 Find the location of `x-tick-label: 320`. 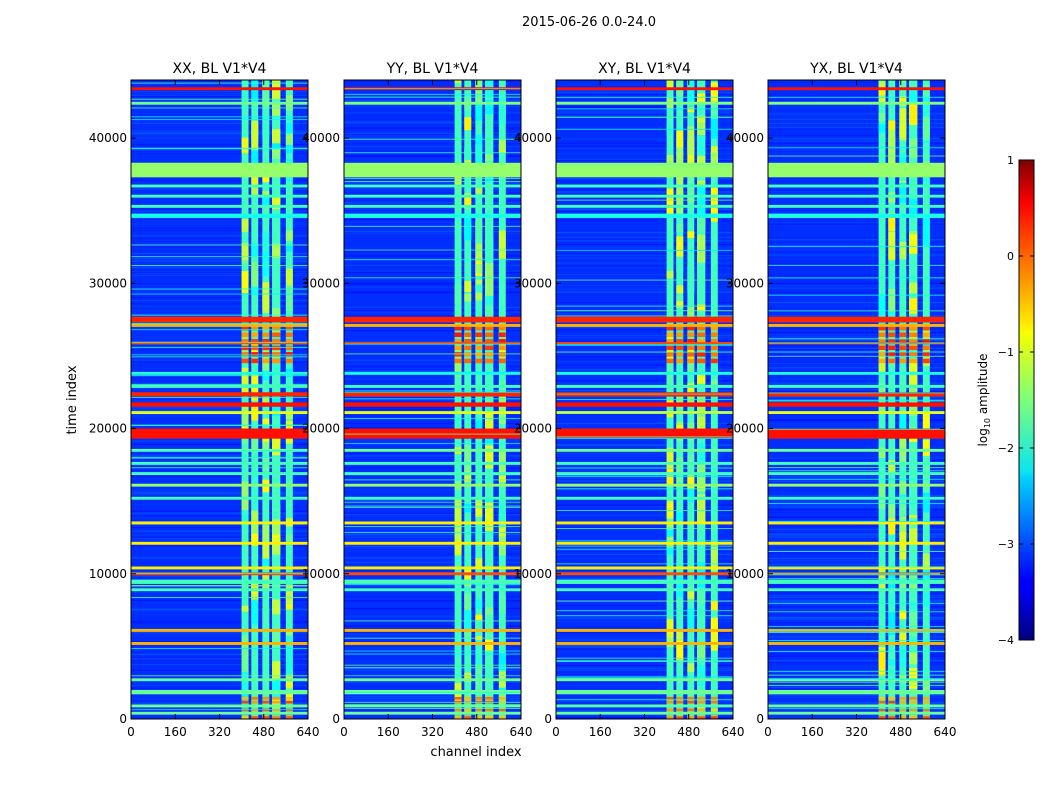

x-tick-label: 320 is located at coordinates (432, 732).